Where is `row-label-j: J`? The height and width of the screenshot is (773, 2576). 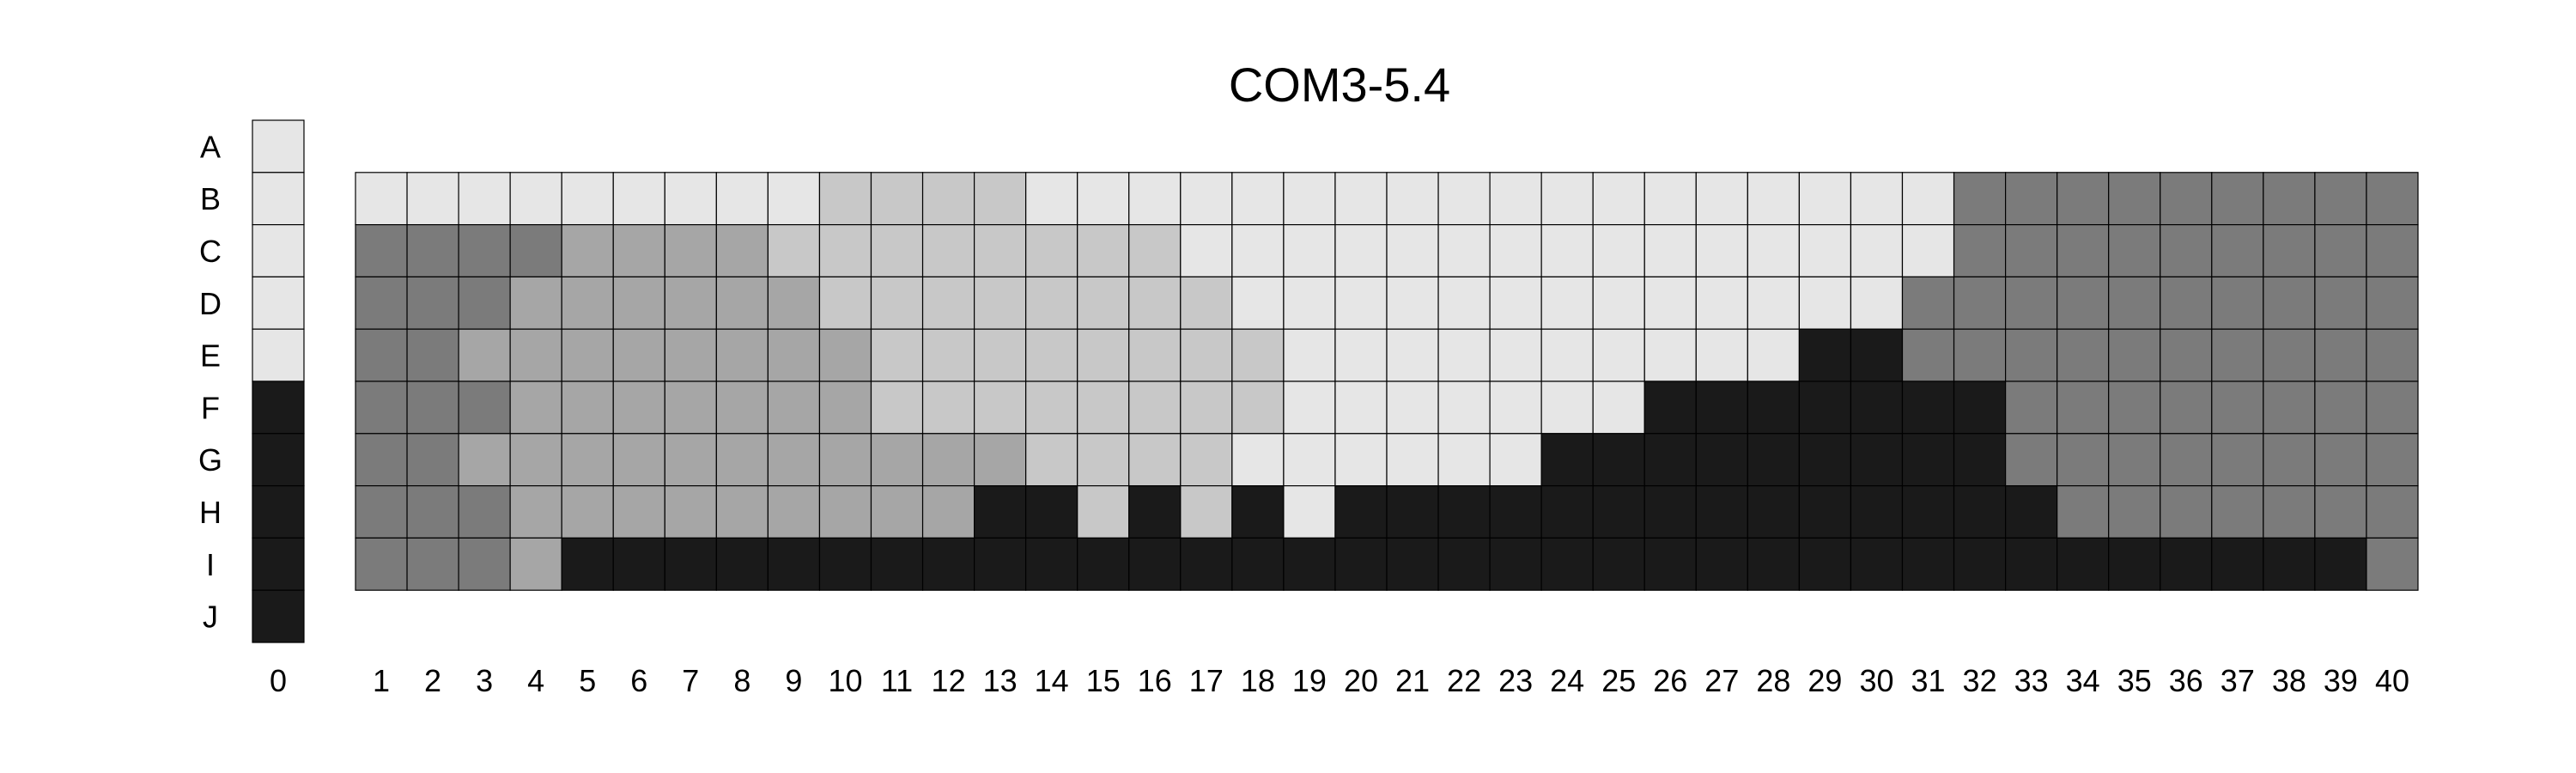 row-label-j: J is located at coordinates (210, 617).